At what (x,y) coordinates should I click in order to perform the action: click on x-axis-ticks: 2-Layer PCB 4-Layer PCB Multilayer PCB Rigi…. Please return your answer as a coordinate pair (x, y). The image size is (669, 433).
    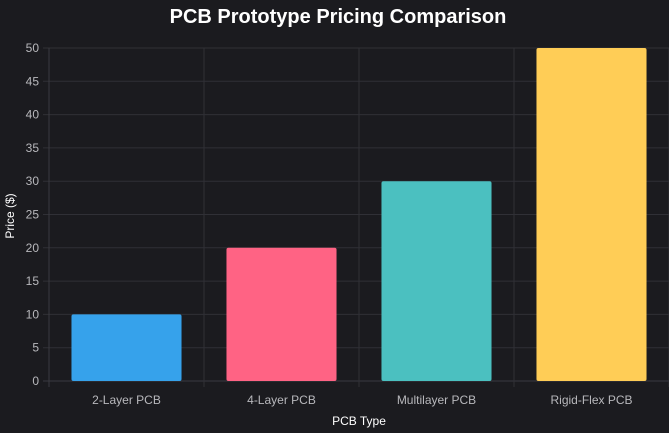
    Looking at the image, I should click on (362, 400).